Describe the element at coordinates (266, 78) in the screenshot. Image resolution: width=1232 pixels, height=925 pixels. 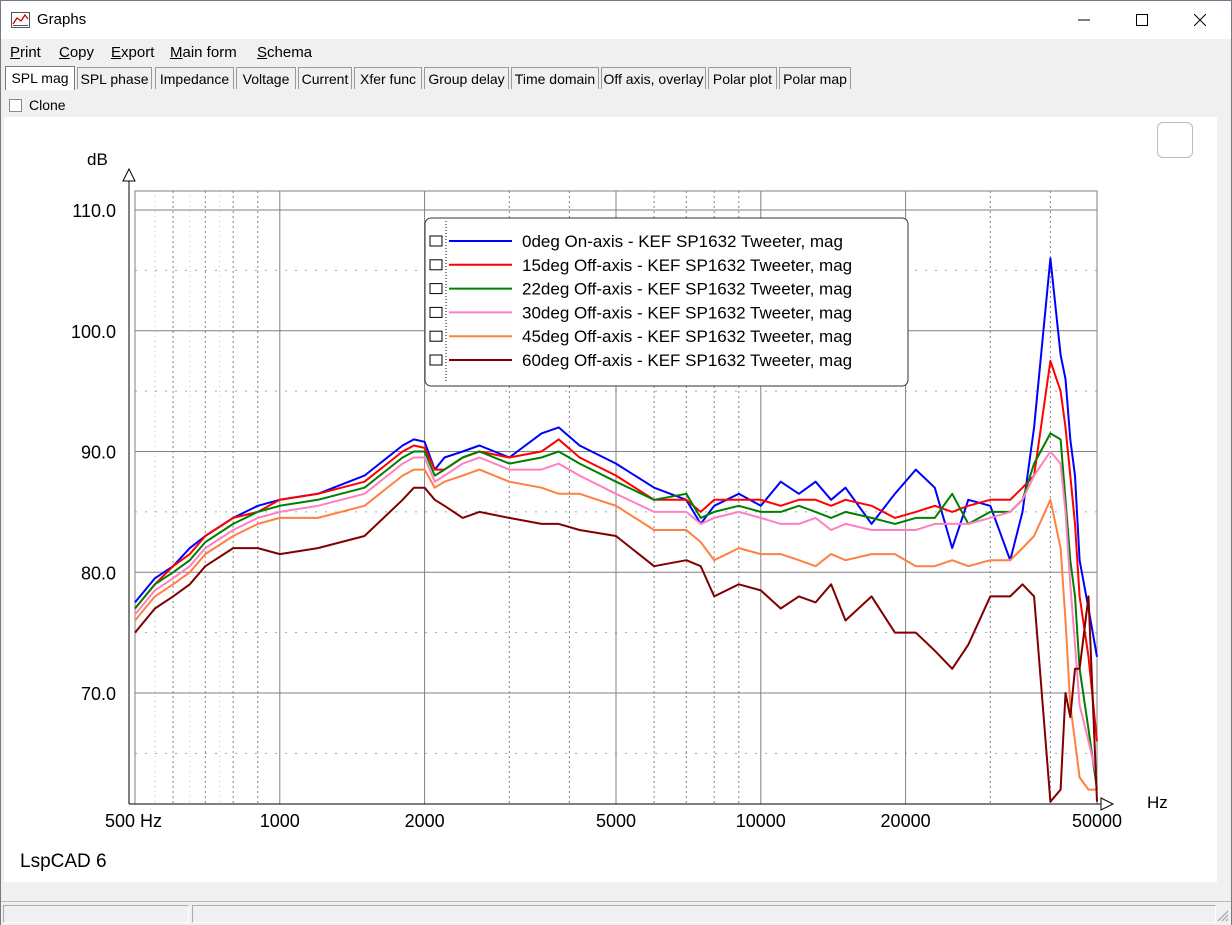
I see `tab-voltage: Voltage` at that location.